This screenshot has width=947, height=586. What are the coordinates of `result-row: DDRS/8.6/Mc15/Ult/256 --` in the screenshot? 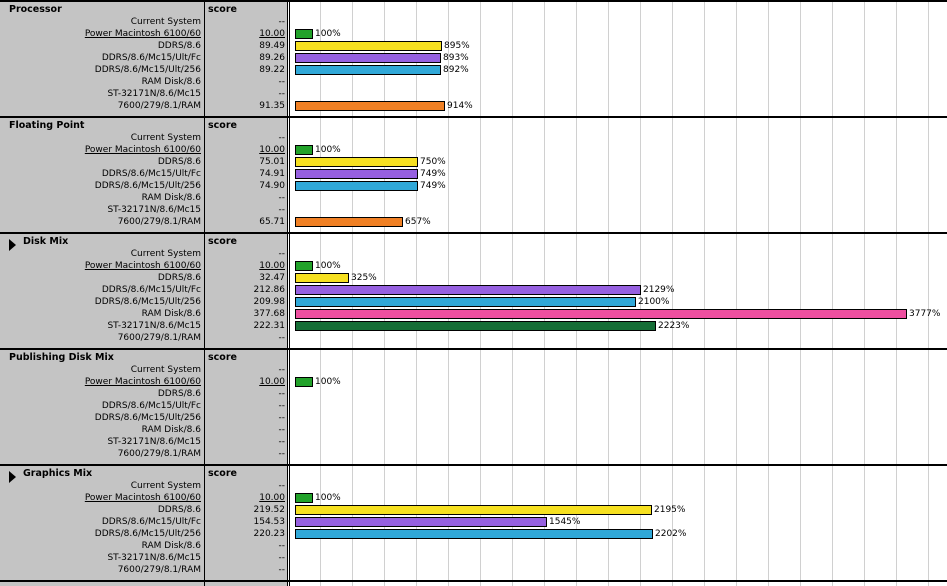 It's located at (473, 418).